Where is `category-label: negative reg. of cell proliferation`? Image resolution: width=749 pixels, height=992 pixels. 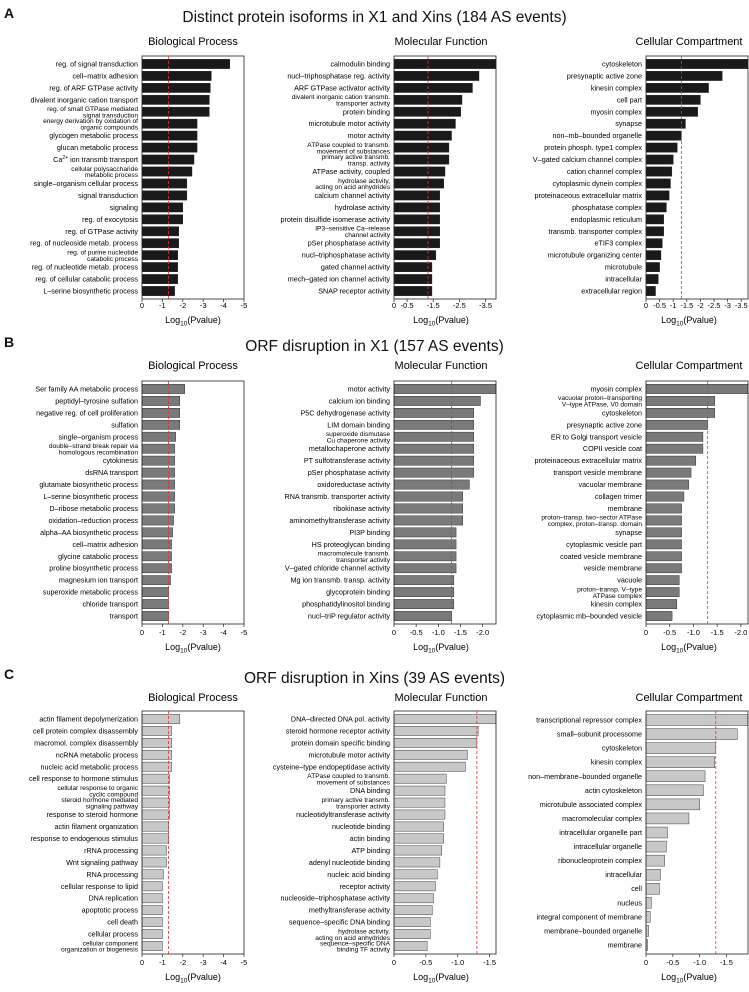 category-label: negative reg. of cell proliferation is located at coordinates (87, 412).